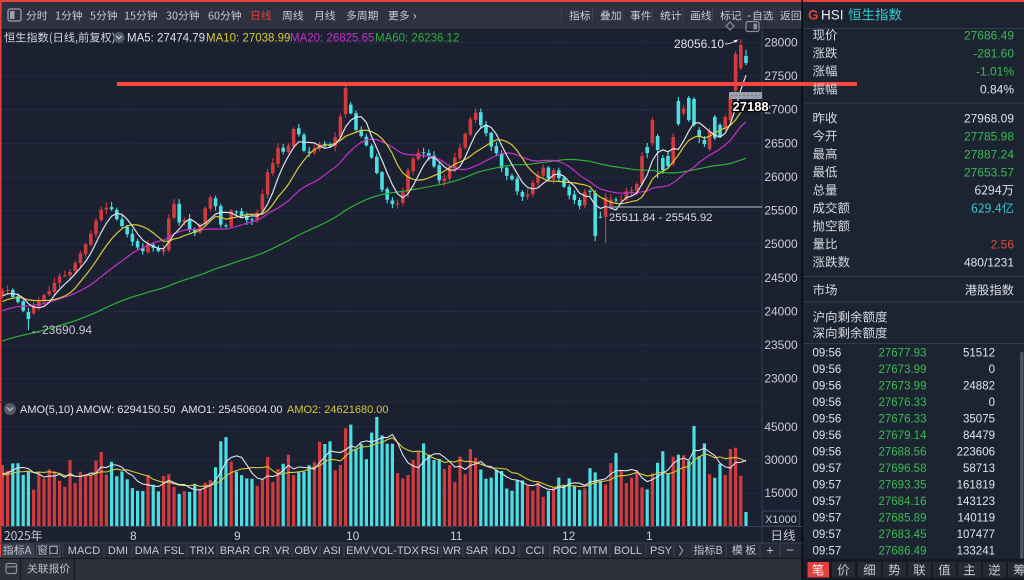 The image size is (1024, 580). What do you see at coordinates (166, 39) in the screenshot?
I see `svg-text: MA5: 27474.79` at bounding box center [166, 39].